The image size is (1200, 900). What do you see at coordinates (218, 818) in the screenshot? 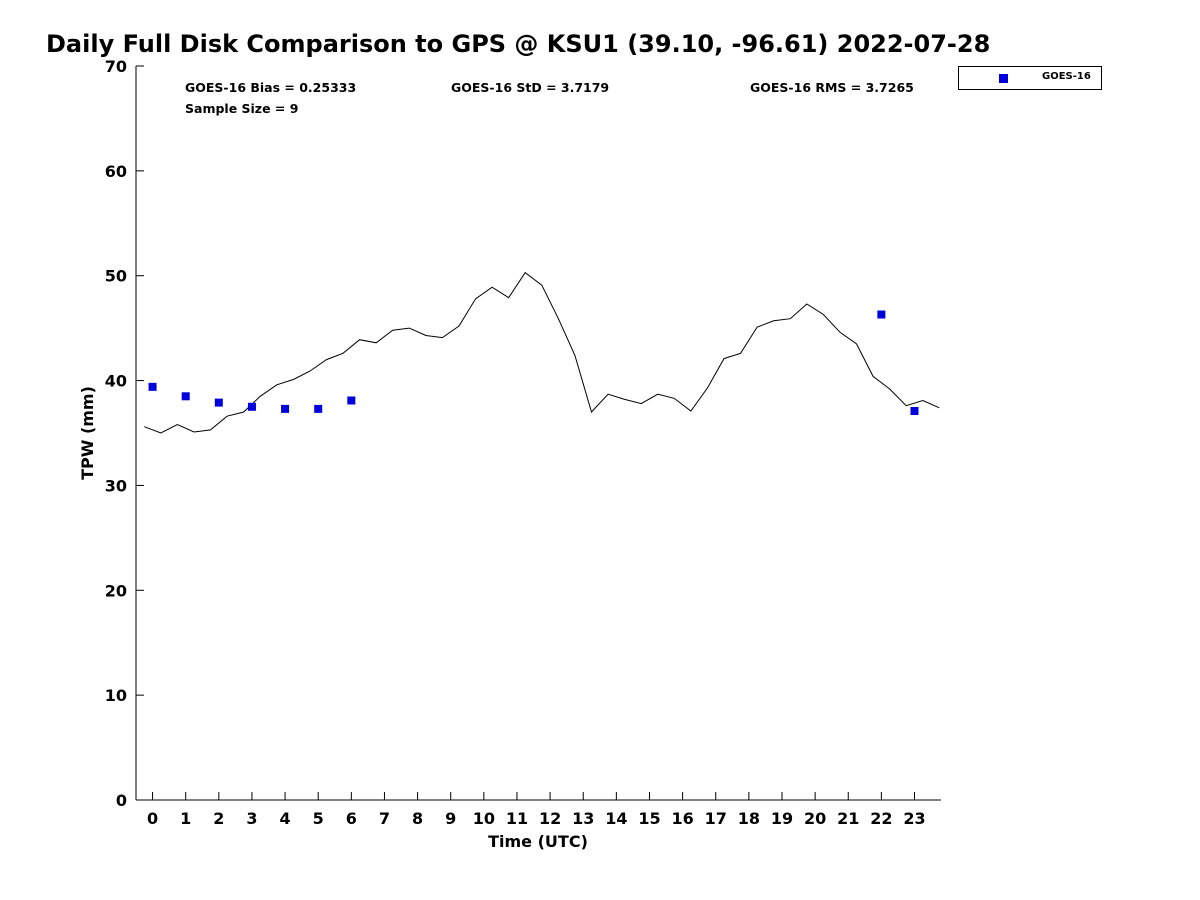
I see `x-tick-label: 2` at bounding box center [218, 818].